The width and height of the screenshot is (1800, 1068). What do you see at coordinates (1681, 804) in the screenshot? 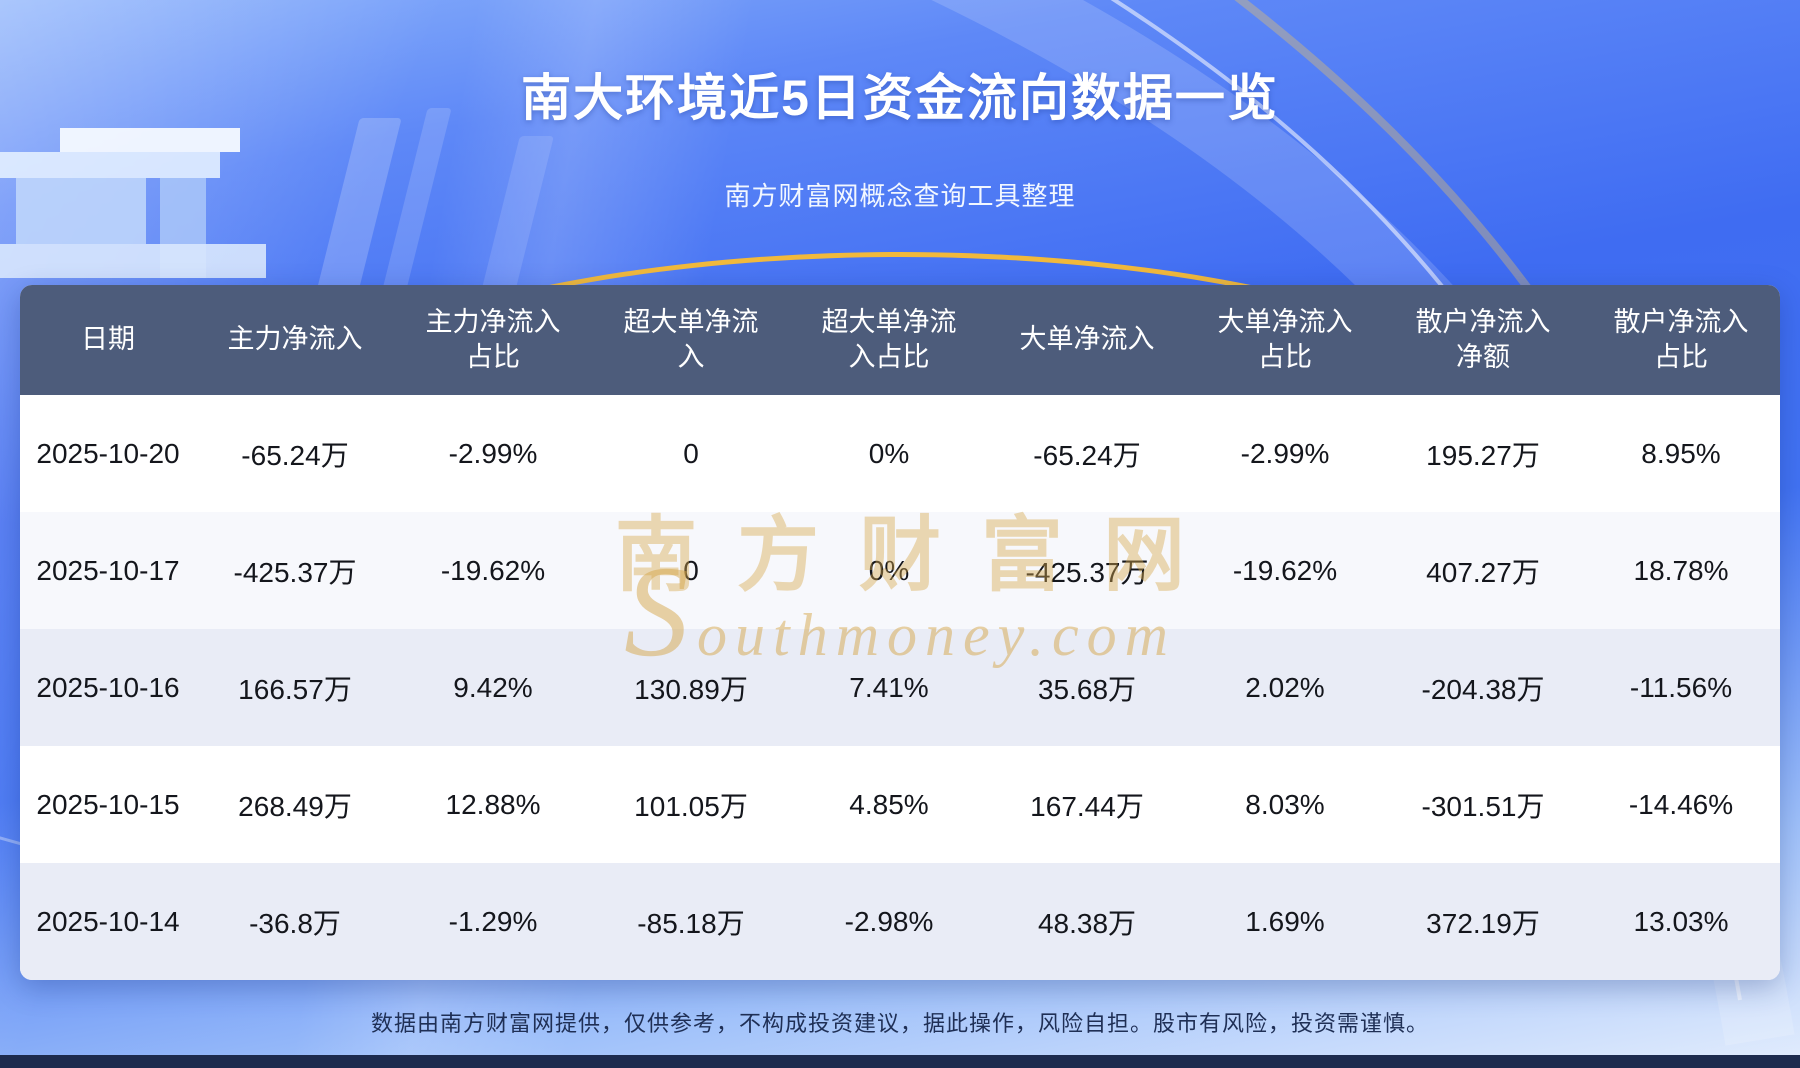
I see `table-cell: -14.46%` at bounding box center [1681, 804].